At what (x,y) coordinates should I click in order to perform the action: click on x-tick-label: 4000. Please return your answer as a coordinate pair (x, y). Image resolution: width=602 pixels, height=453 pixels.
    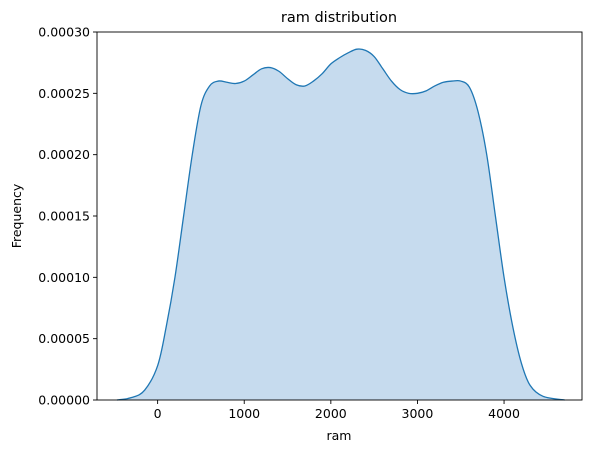
    Looking at the image, I should click on (504, 413).